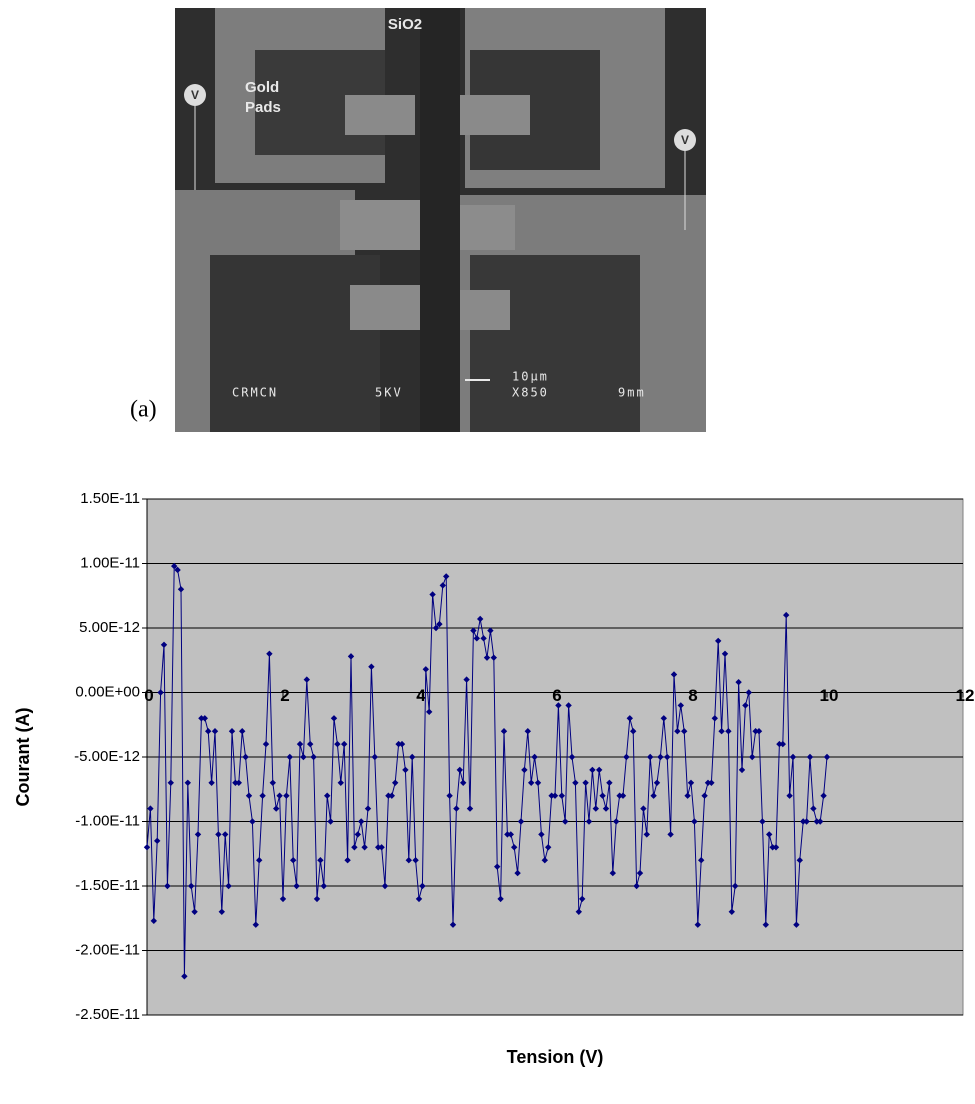 This screenshot has width=975, height=1104. What do you see at coordinates (556, 695) in the screenshot?
I see `x-tick-label: 6` at bounding box center [556, 695].